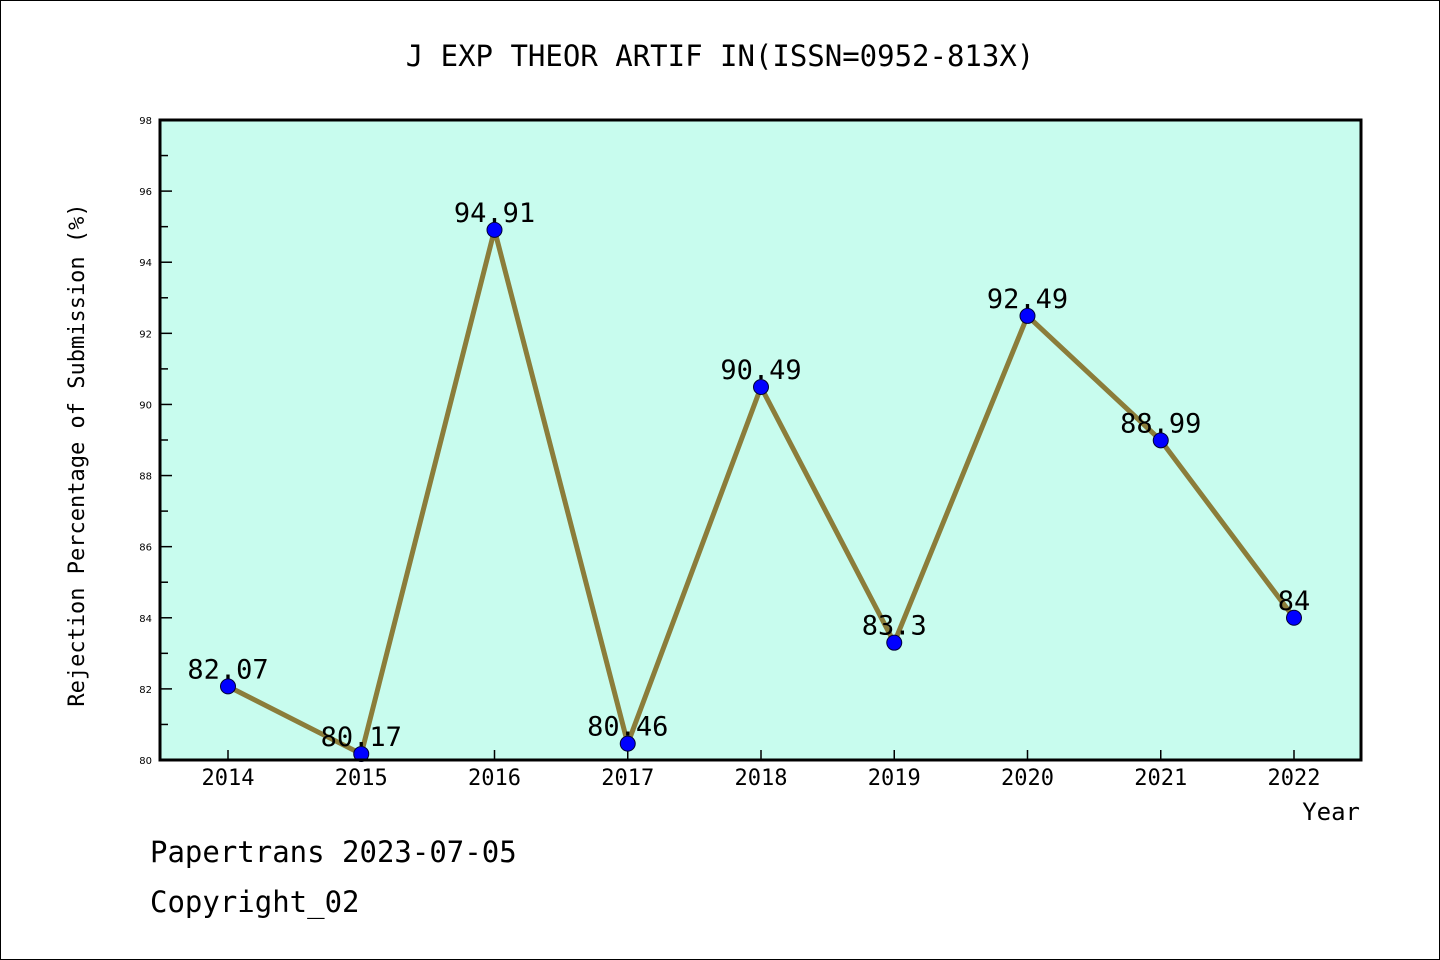 The height and width of the screenshot is (960, 1440). I want to click on x-tick-label: 2020, so click(1027, 778).